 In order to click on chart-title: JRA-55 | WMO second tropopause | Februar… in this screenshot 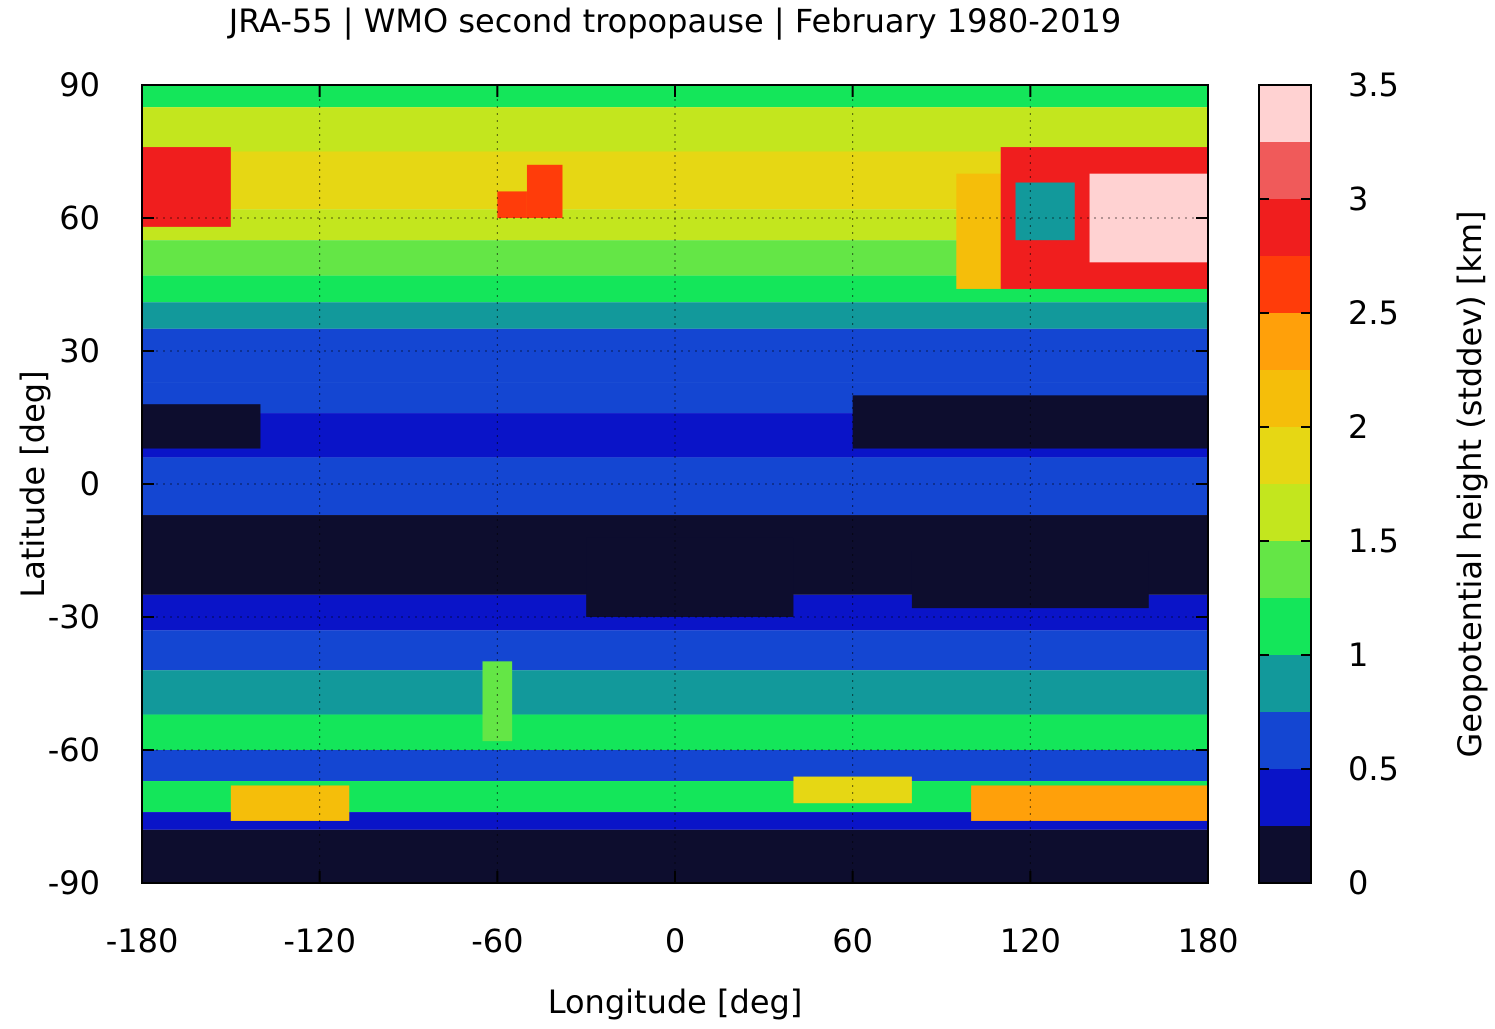, I will do `click(674, 21)`.